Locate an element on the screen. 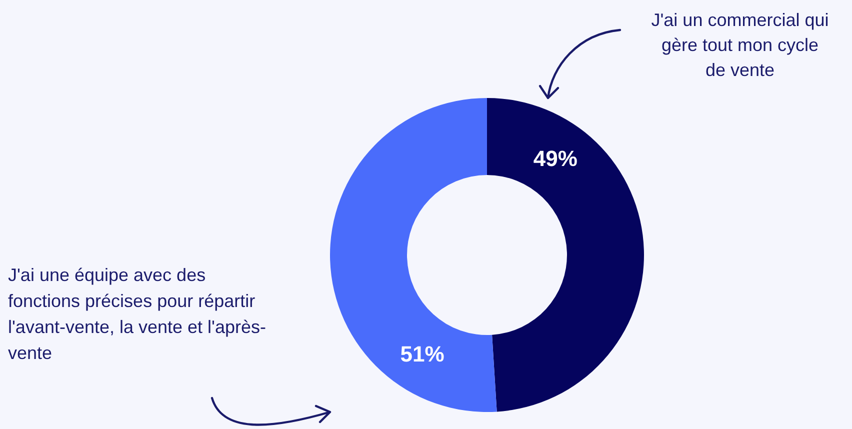 The height and width of the screenshot is (429, 852). data-label: 51% is located at coordinates (422, 354).